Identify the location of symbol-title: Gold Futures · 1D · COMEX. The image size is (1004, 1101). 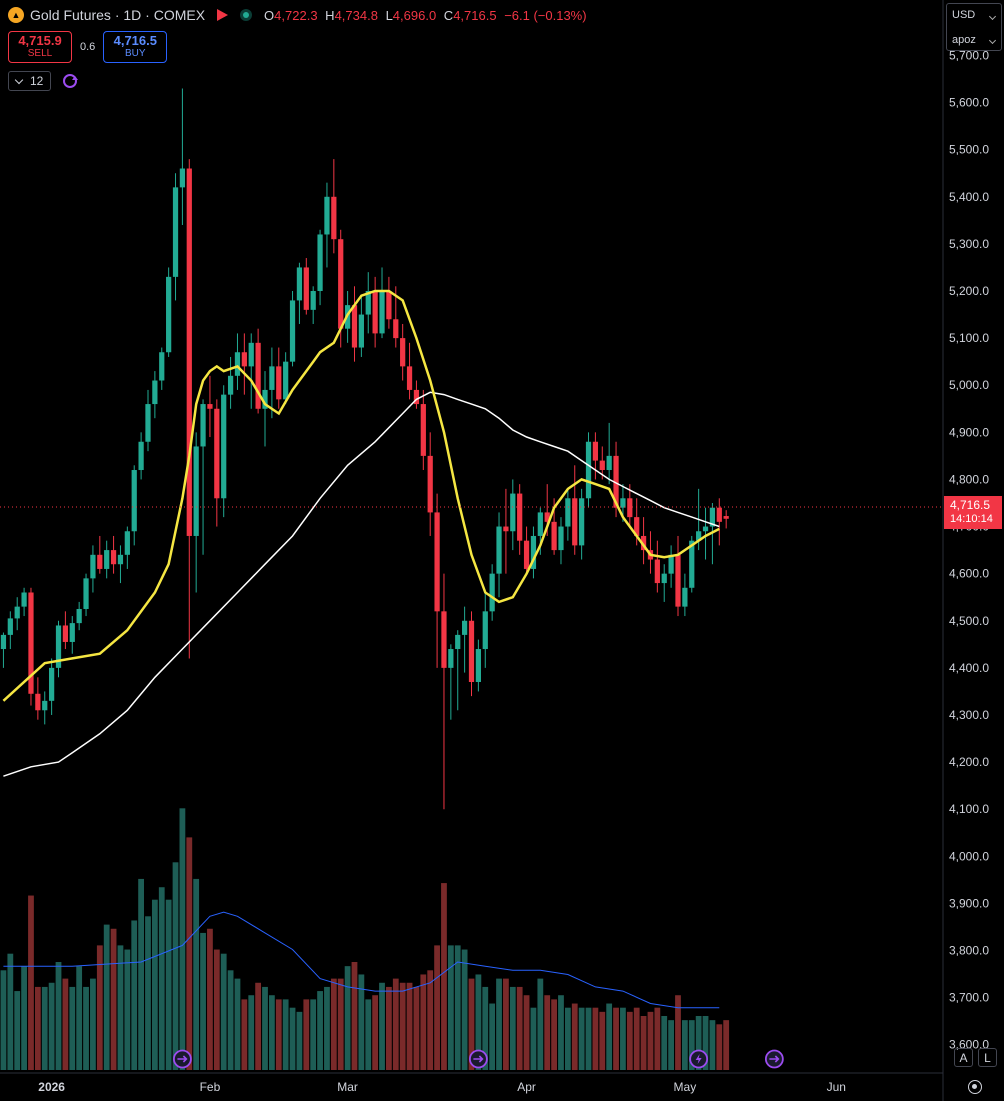
(118, 15).